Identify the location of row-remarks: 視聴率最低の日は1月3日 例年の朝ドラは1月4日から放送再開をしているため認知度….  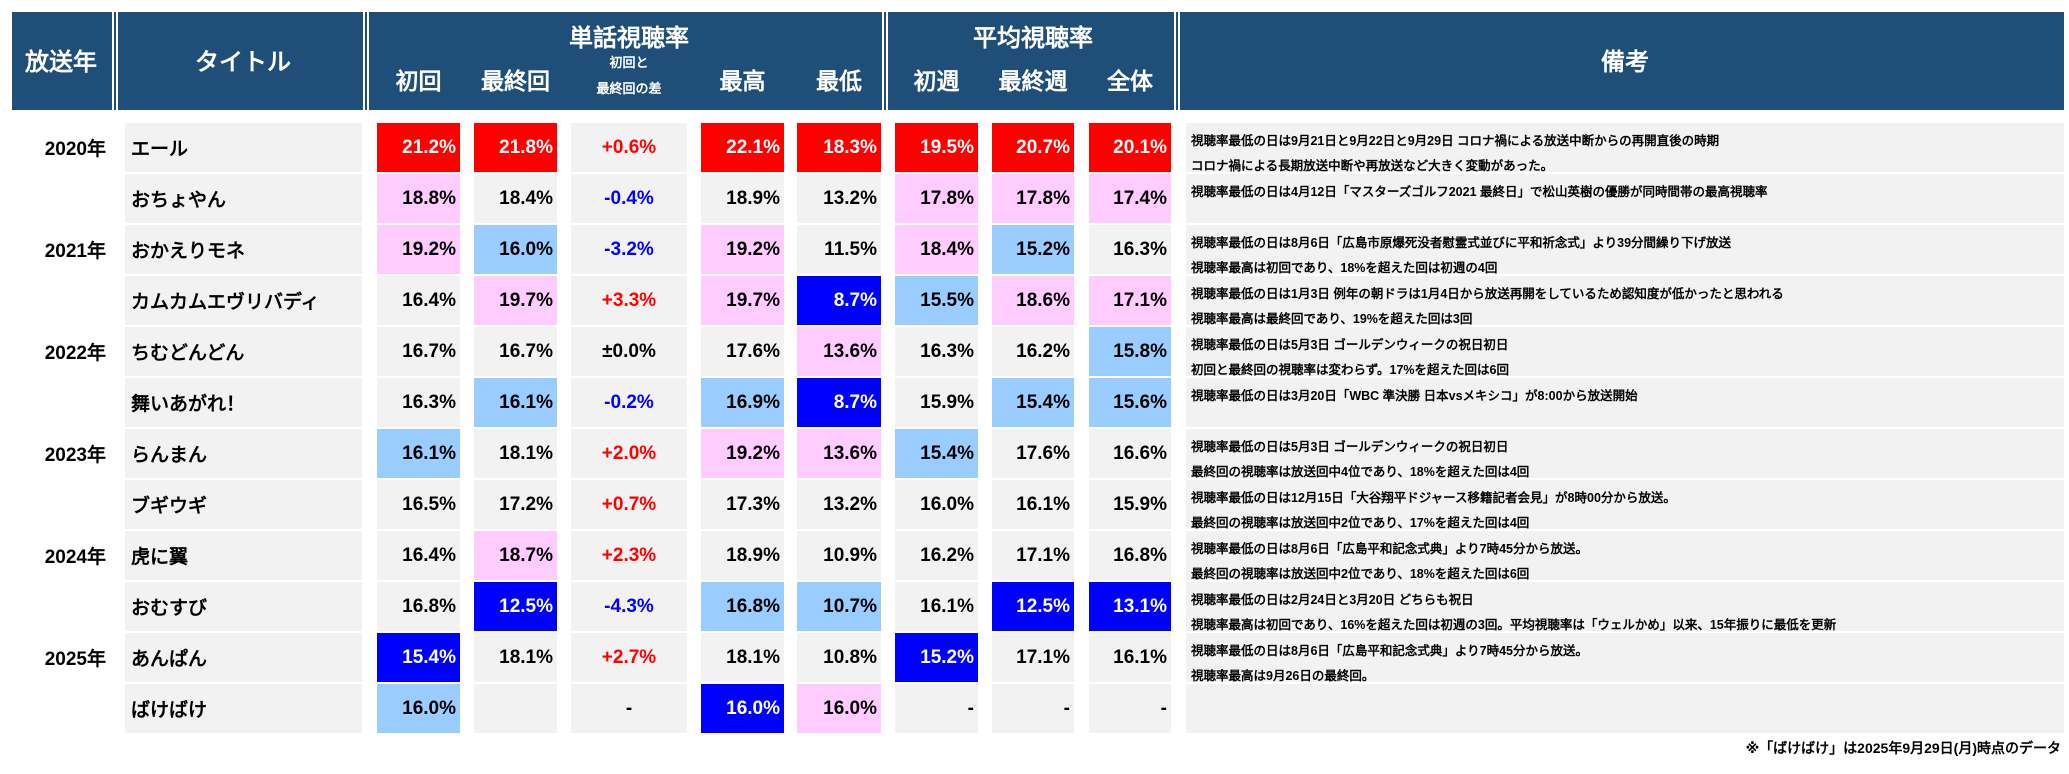
(1625, 301).